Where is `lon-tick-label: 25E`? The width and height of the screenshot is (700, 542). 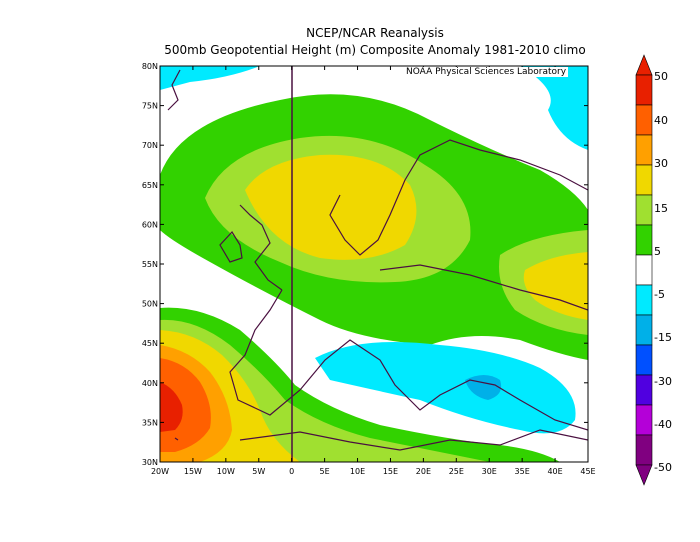 lon-tick-label: 25E is located at coordinates (456, 471).